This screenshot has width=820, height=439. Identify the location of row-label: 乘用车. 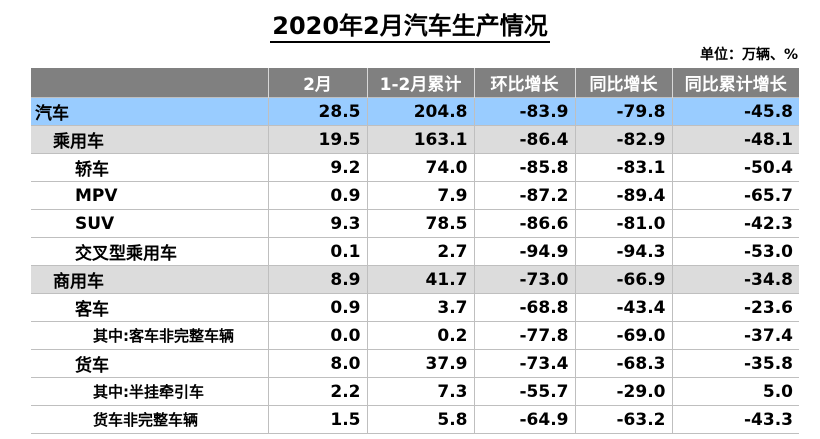
(149, 139).